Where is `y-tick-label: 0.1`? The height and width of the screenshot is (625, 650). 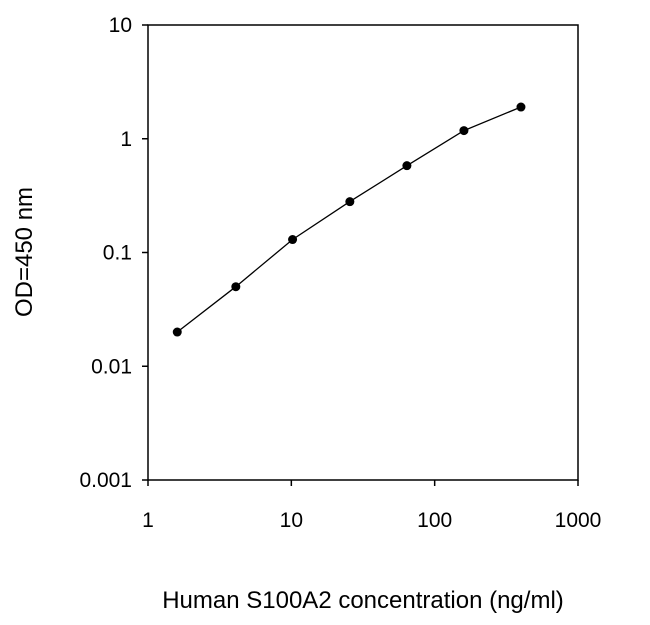
y-tick-label: 0.1 is located at coordinates (117, 253).